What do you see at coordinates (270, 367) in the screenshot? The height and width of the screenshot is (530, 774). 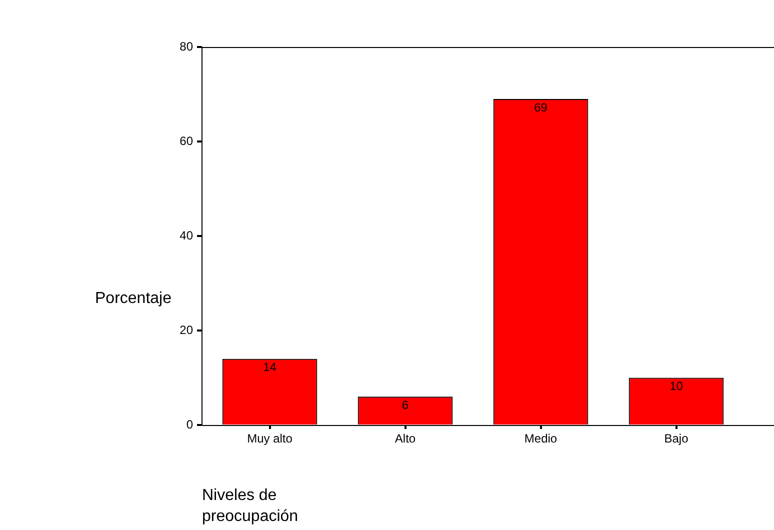 I see `data-label: 14` at bounding box center [270, 367].